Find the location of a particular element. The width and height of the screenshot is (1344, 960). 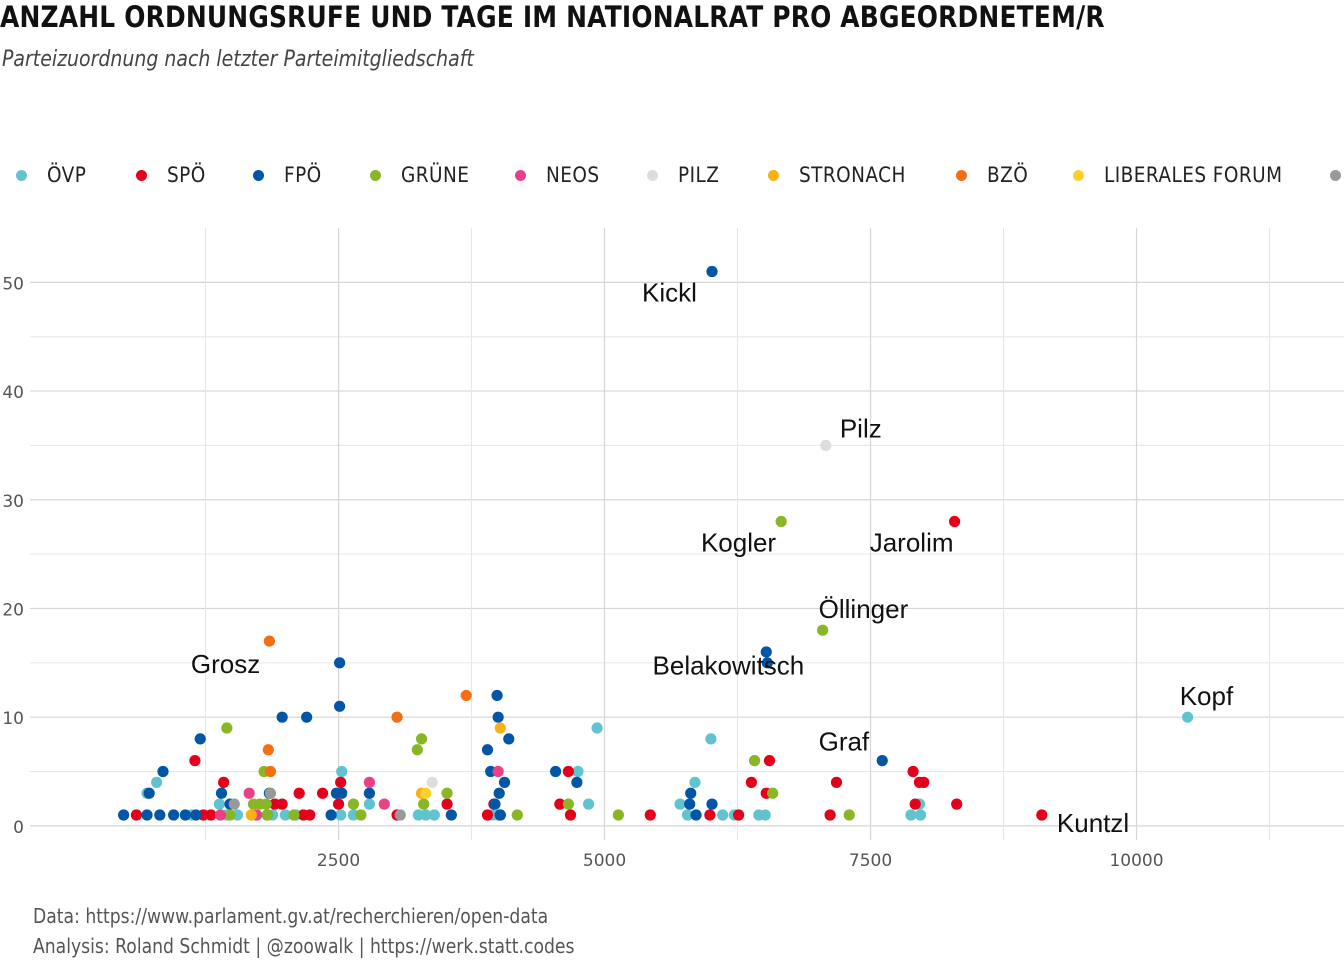

point-label: Kogler is located at coordinates (738, 542).